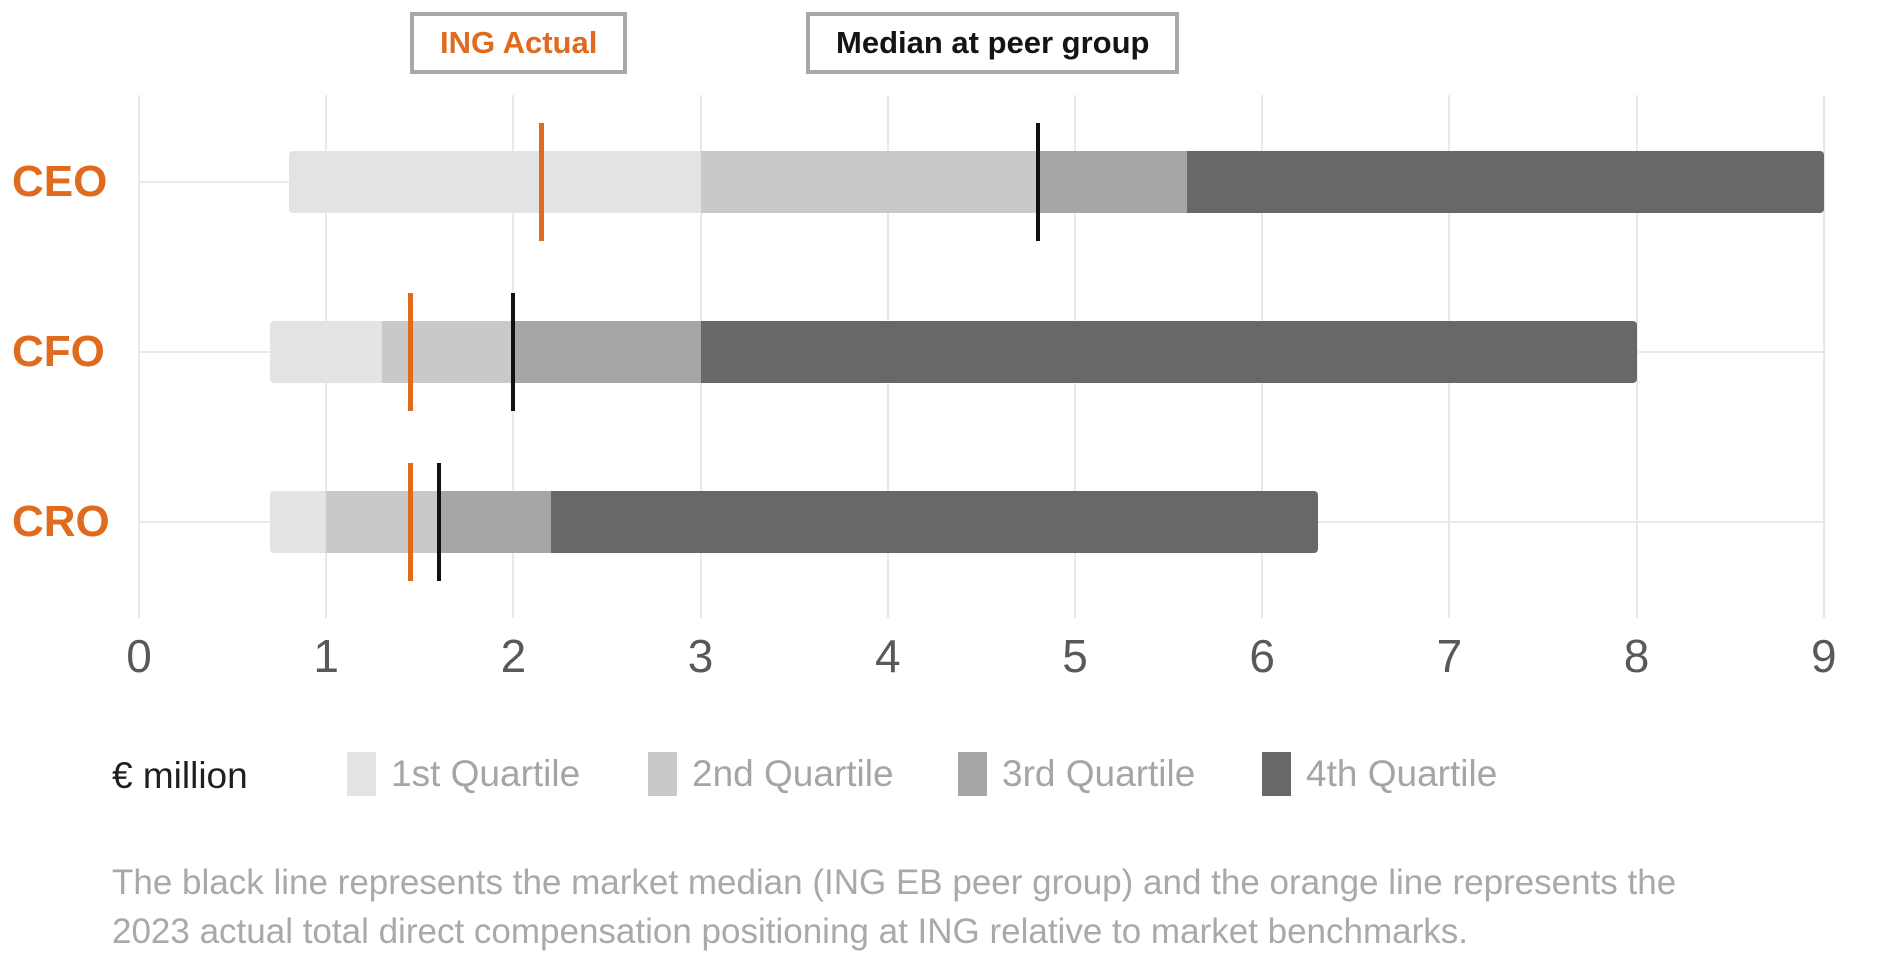  I want to click on x-tick-label: 8, so click(1636, 656).